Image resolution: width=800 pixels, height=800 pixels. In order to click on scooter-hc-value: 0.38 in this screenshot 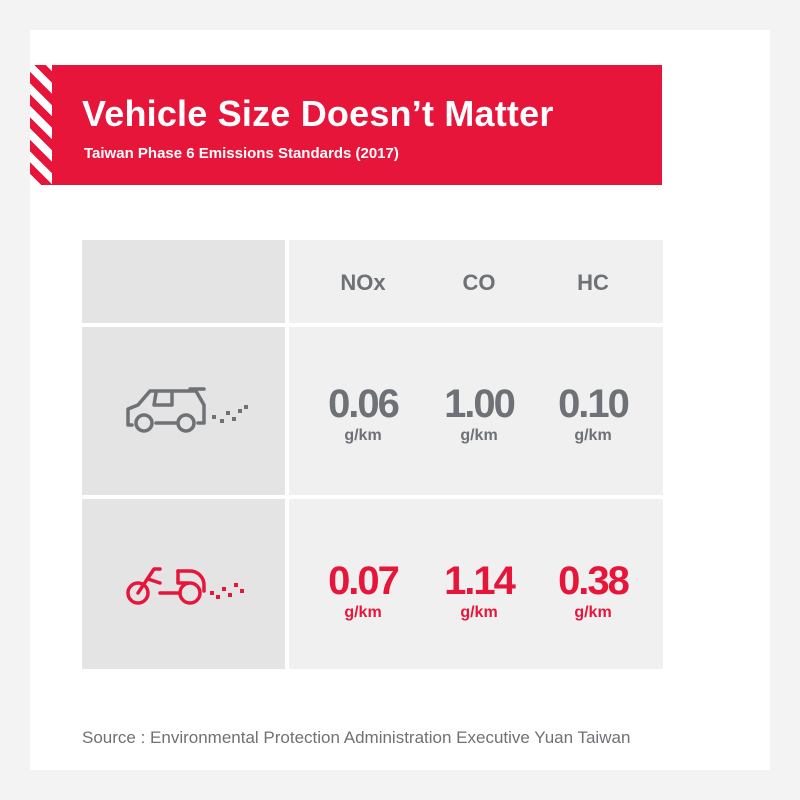, I will do `click(594, 581)`.